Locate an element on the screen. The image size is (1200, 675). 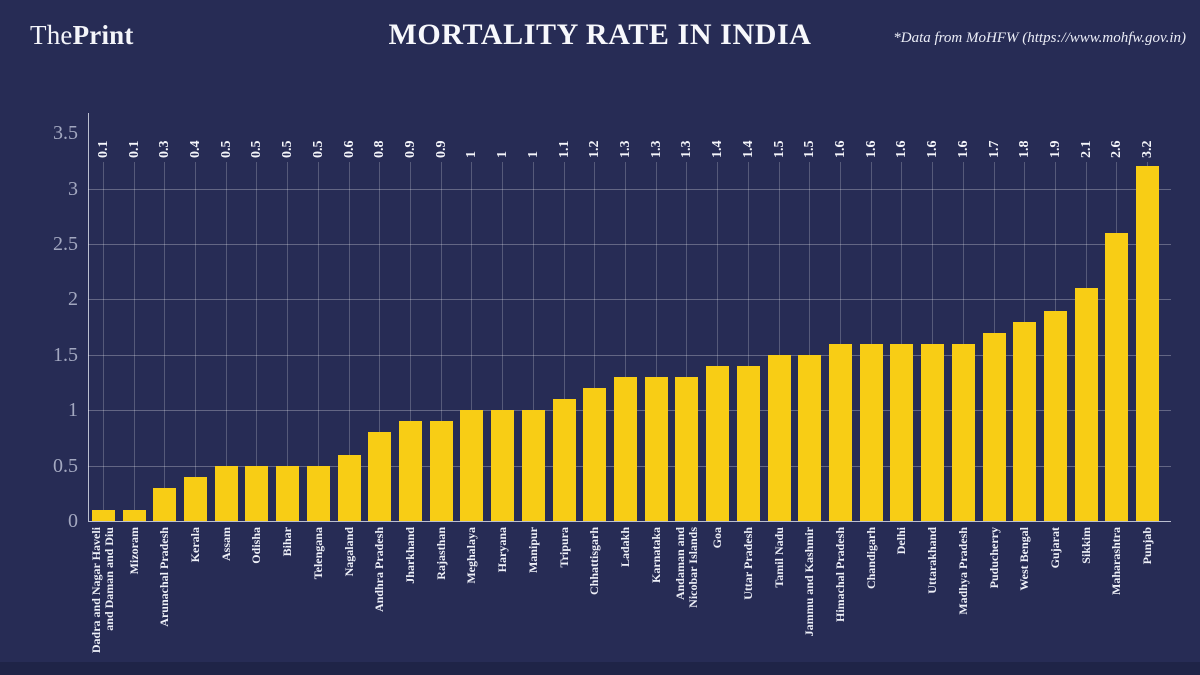
x-axis-label: Madhya Pradesh is located at coordinates (962, 571).